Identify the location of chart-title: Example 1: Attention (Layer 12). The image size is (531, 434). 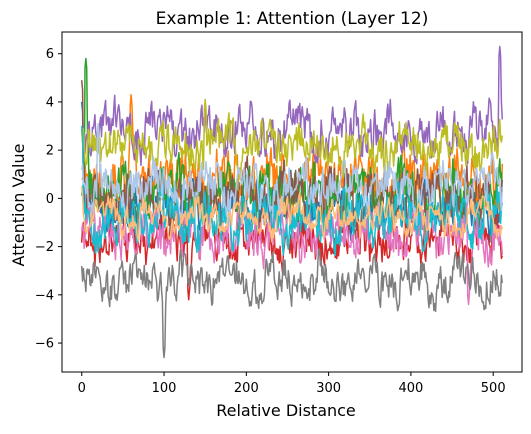
(292, 19).